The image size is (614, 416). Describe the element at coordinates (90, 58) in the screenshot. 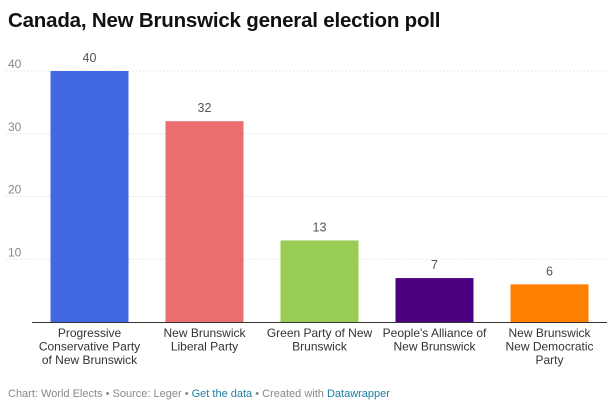

I see `bar-value-label: 40` at that location.